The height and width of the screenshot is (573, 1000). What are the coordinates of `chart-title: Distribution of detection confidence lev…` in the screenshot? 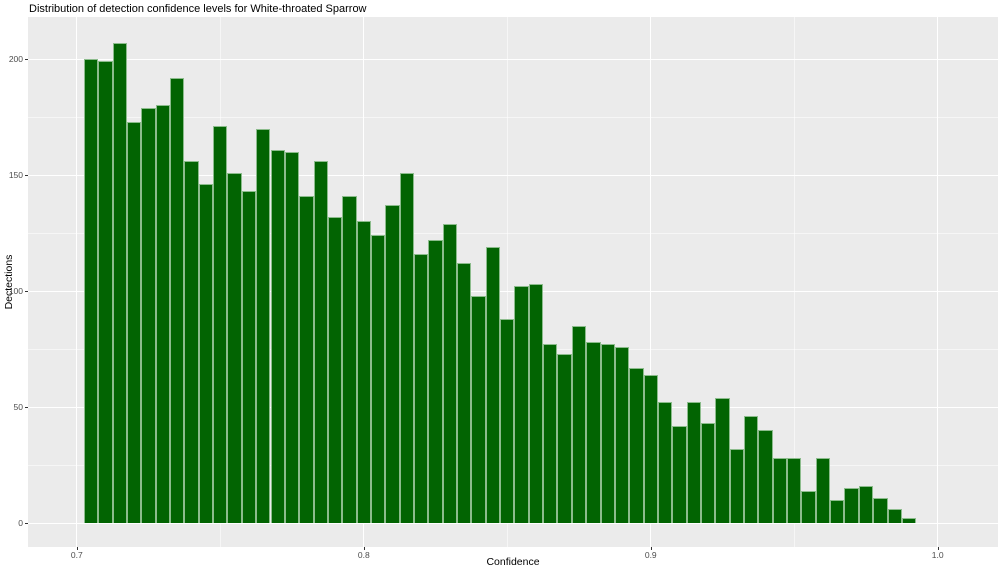 It's located at (198, 9).